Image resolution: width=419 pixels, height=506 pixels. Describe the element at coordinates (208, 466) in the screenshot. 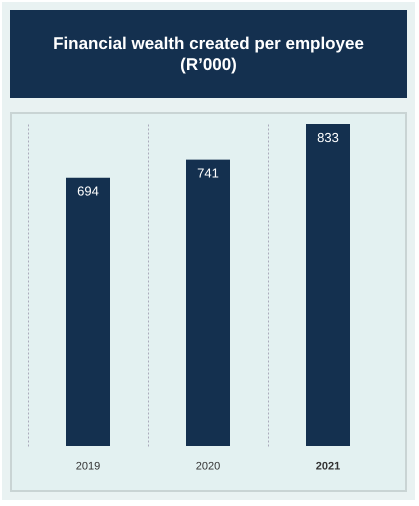

I see `x-tick-label: 2020` at that location.